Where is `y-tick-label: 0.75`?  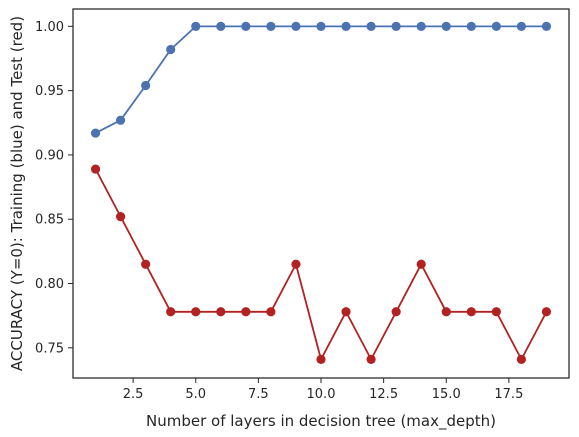 y-tick-label: 0.75 is located at coordinates (49, 348).